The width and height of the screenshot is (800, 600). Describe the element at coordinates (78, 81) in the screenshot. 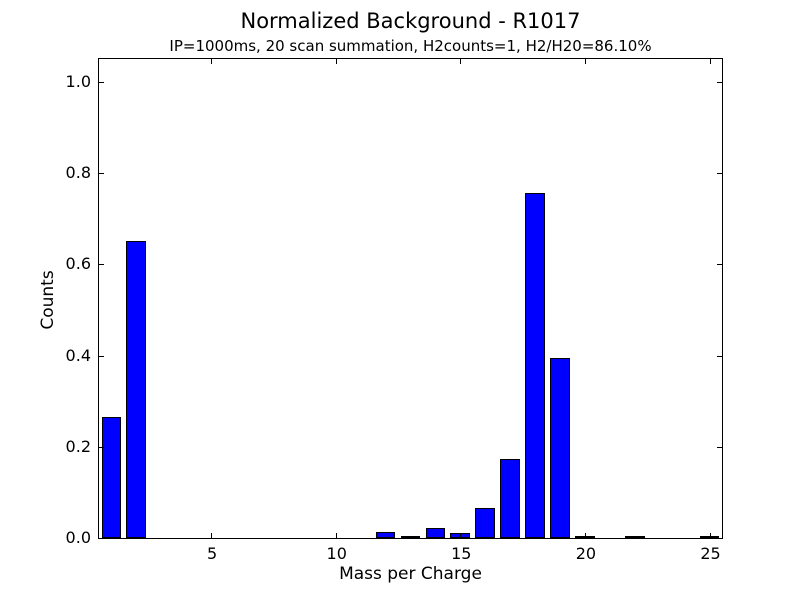

I see `y-tick-label: 1.0` at that location.